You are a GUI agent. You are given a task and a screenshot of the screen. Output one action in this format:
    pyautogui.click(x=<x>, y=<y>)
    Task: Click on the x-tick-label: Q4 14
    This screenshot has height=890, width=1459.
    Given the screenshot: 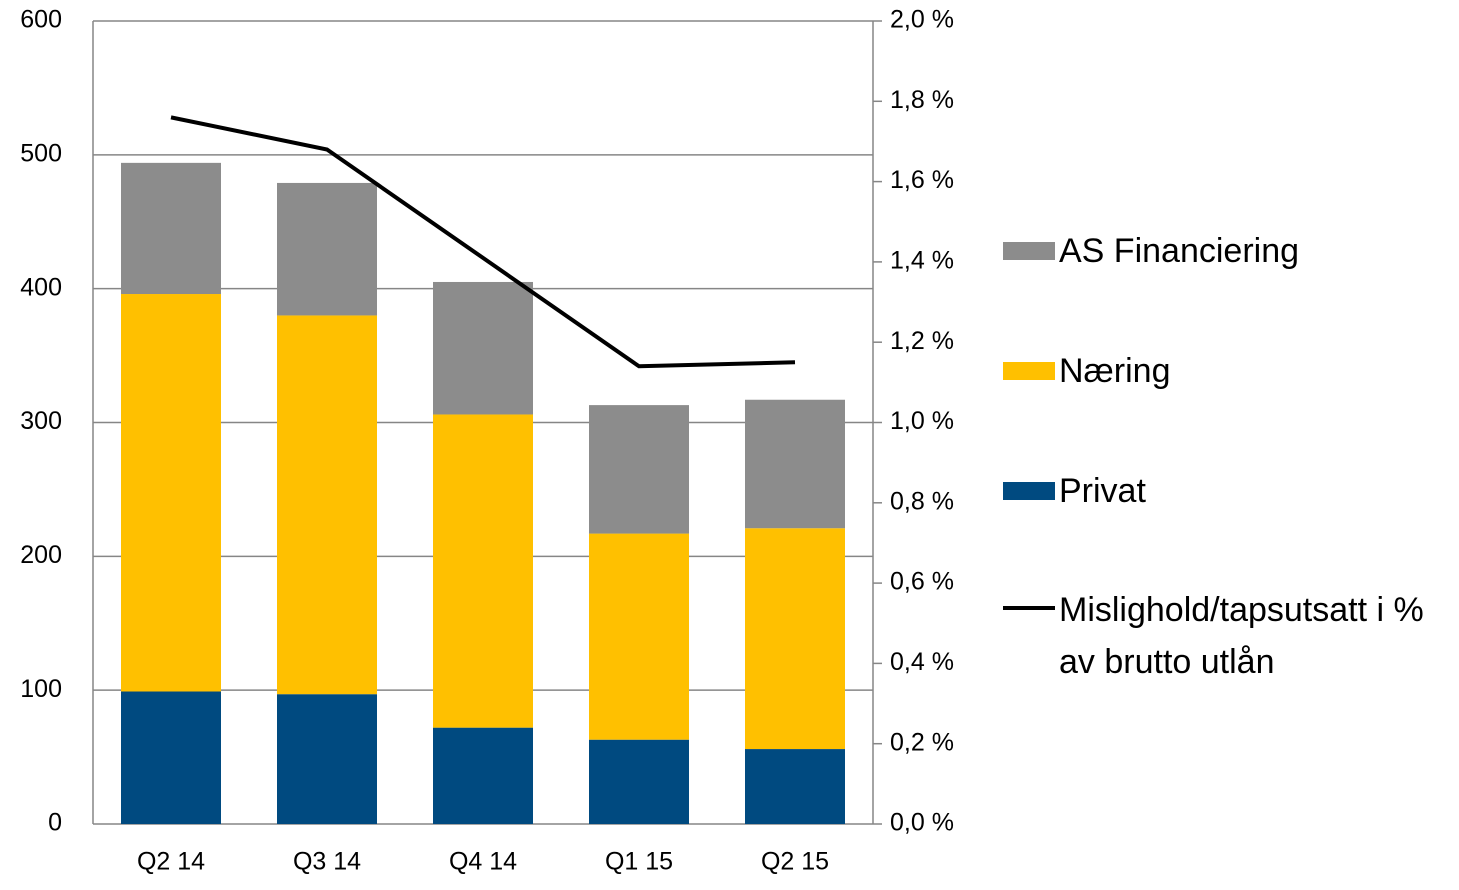 What is the action you would take?
    pyautogui.click(x=483, y=862)
    